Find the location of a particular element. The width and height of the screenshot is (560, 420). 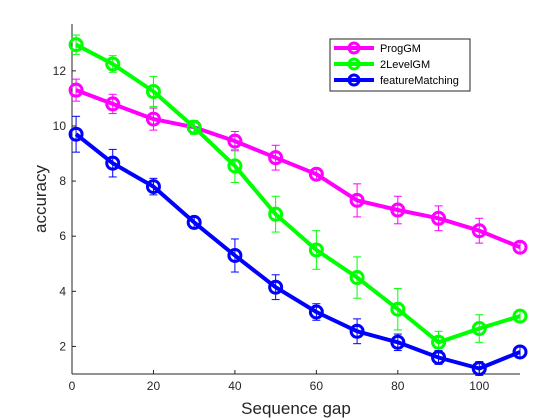

y-tick-label: 8 is located at coordinates (62, 181).